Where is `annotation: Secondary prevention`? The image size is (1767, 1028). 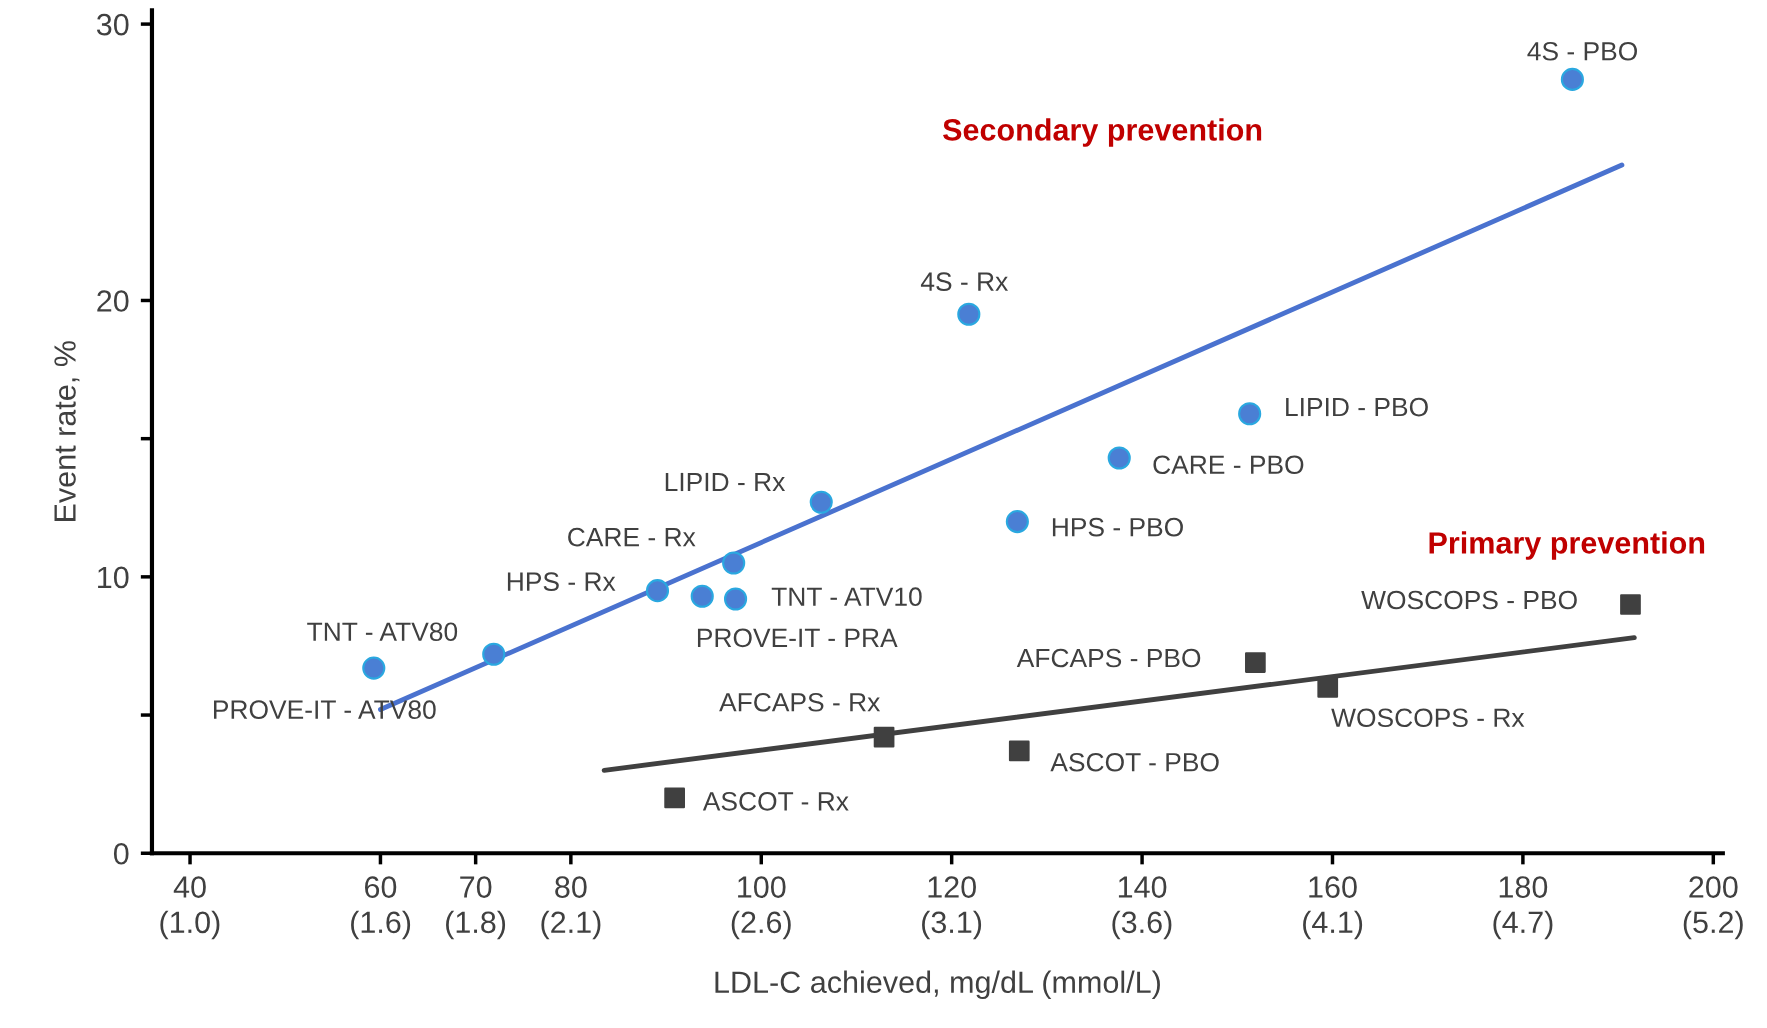 annotation: Secondary prevention is located at coordinates (1102, 132).